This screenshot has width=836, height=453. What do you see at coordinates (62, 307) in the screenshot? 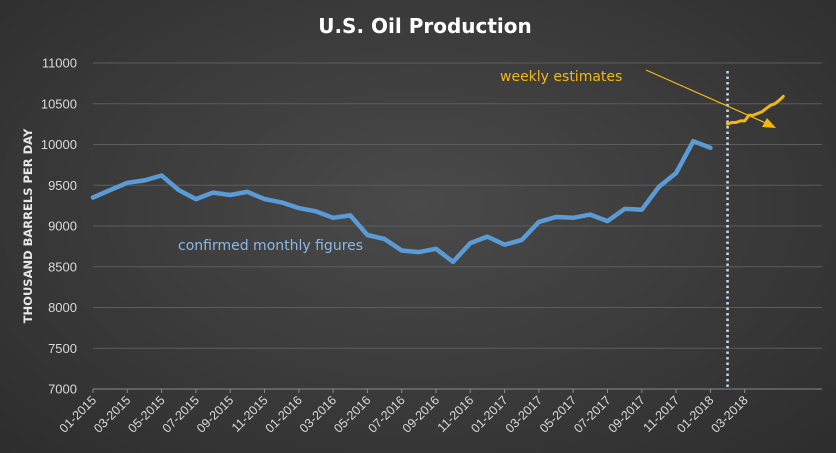
I see `y-tick-label: 8000` at bounding box center [62, 307].